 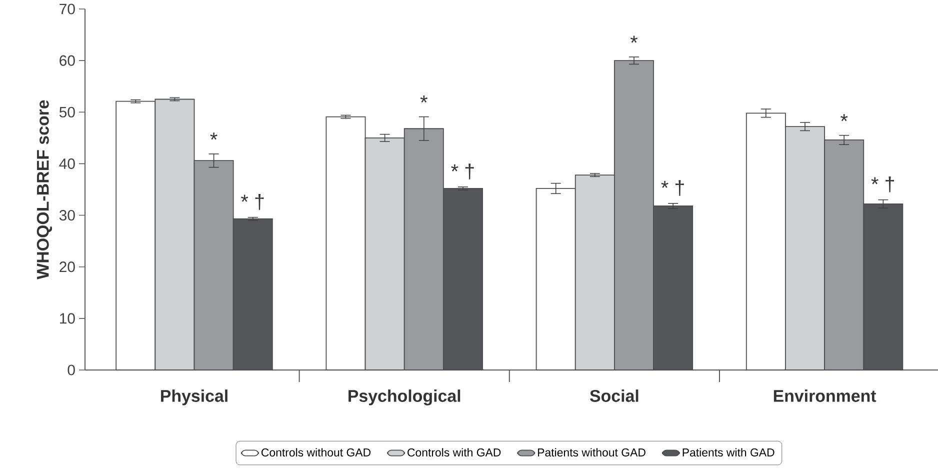 What do you see at coordinates (592, 452) in the screenshot?
I see `legend-label: Patients without GAD` at bounding box center [592, 452].